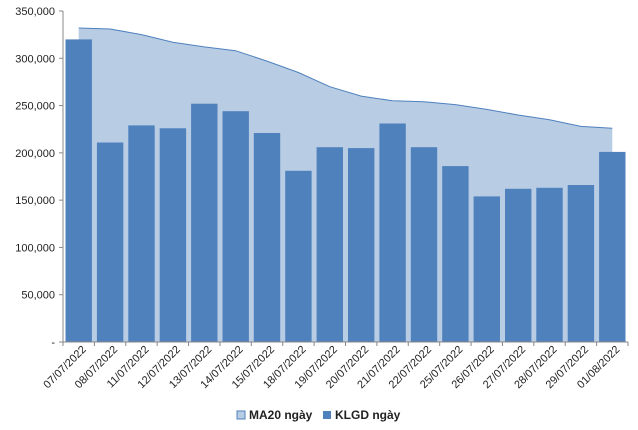 The width and height of the screenshot is (638, 430). Describe the element at coordinates (35, 12) in the screenshot. I see `y-tick-label: 350,000` at that location.